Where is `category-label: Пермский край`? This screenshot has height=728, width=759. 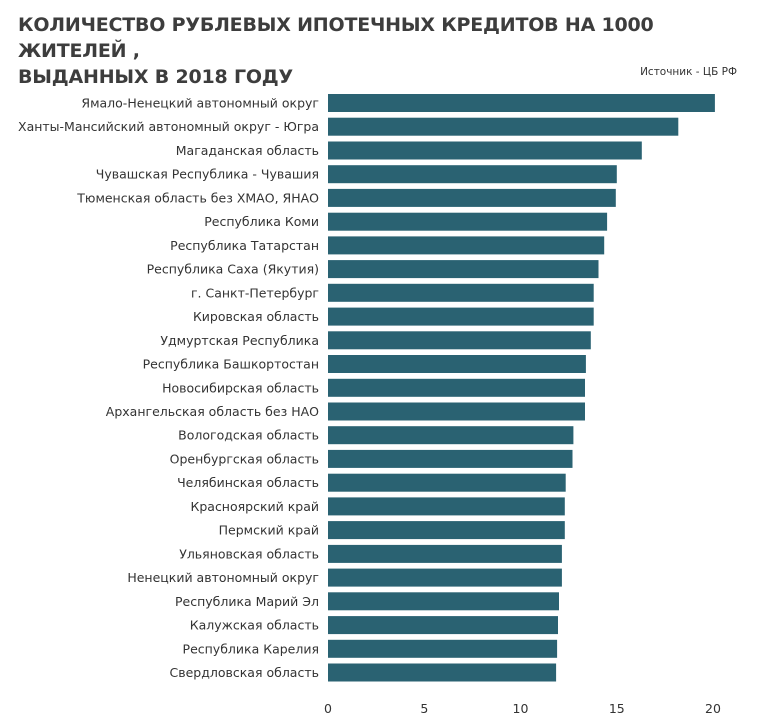
category-label: Пермский край is located at coordinates (269, 530).